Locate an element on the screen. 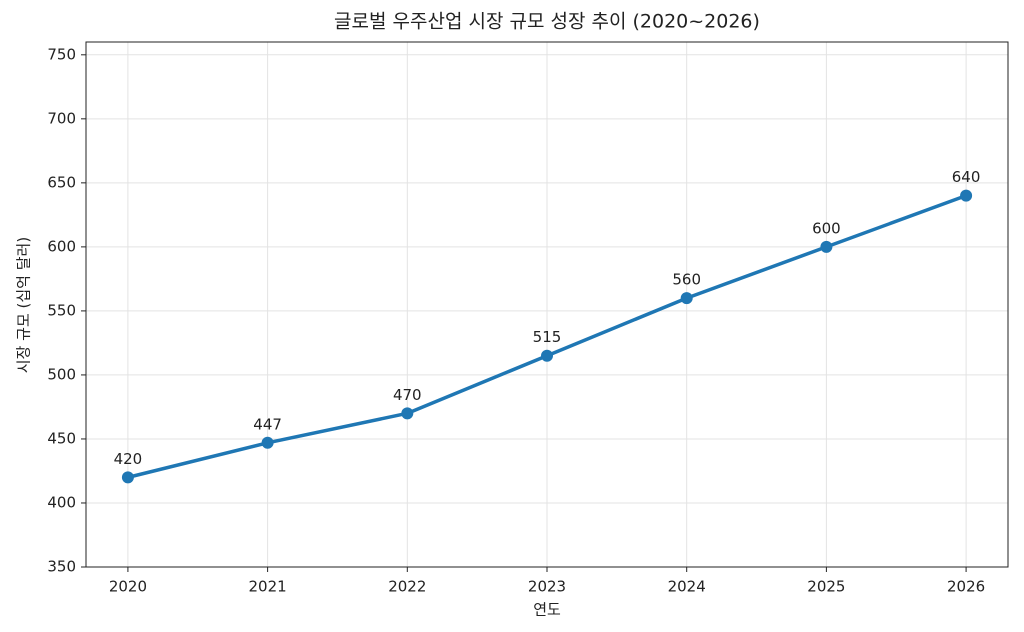 This screenshot has width=1024, height=632. x-tick-label: 2020 is located at coordinates (128, 587).